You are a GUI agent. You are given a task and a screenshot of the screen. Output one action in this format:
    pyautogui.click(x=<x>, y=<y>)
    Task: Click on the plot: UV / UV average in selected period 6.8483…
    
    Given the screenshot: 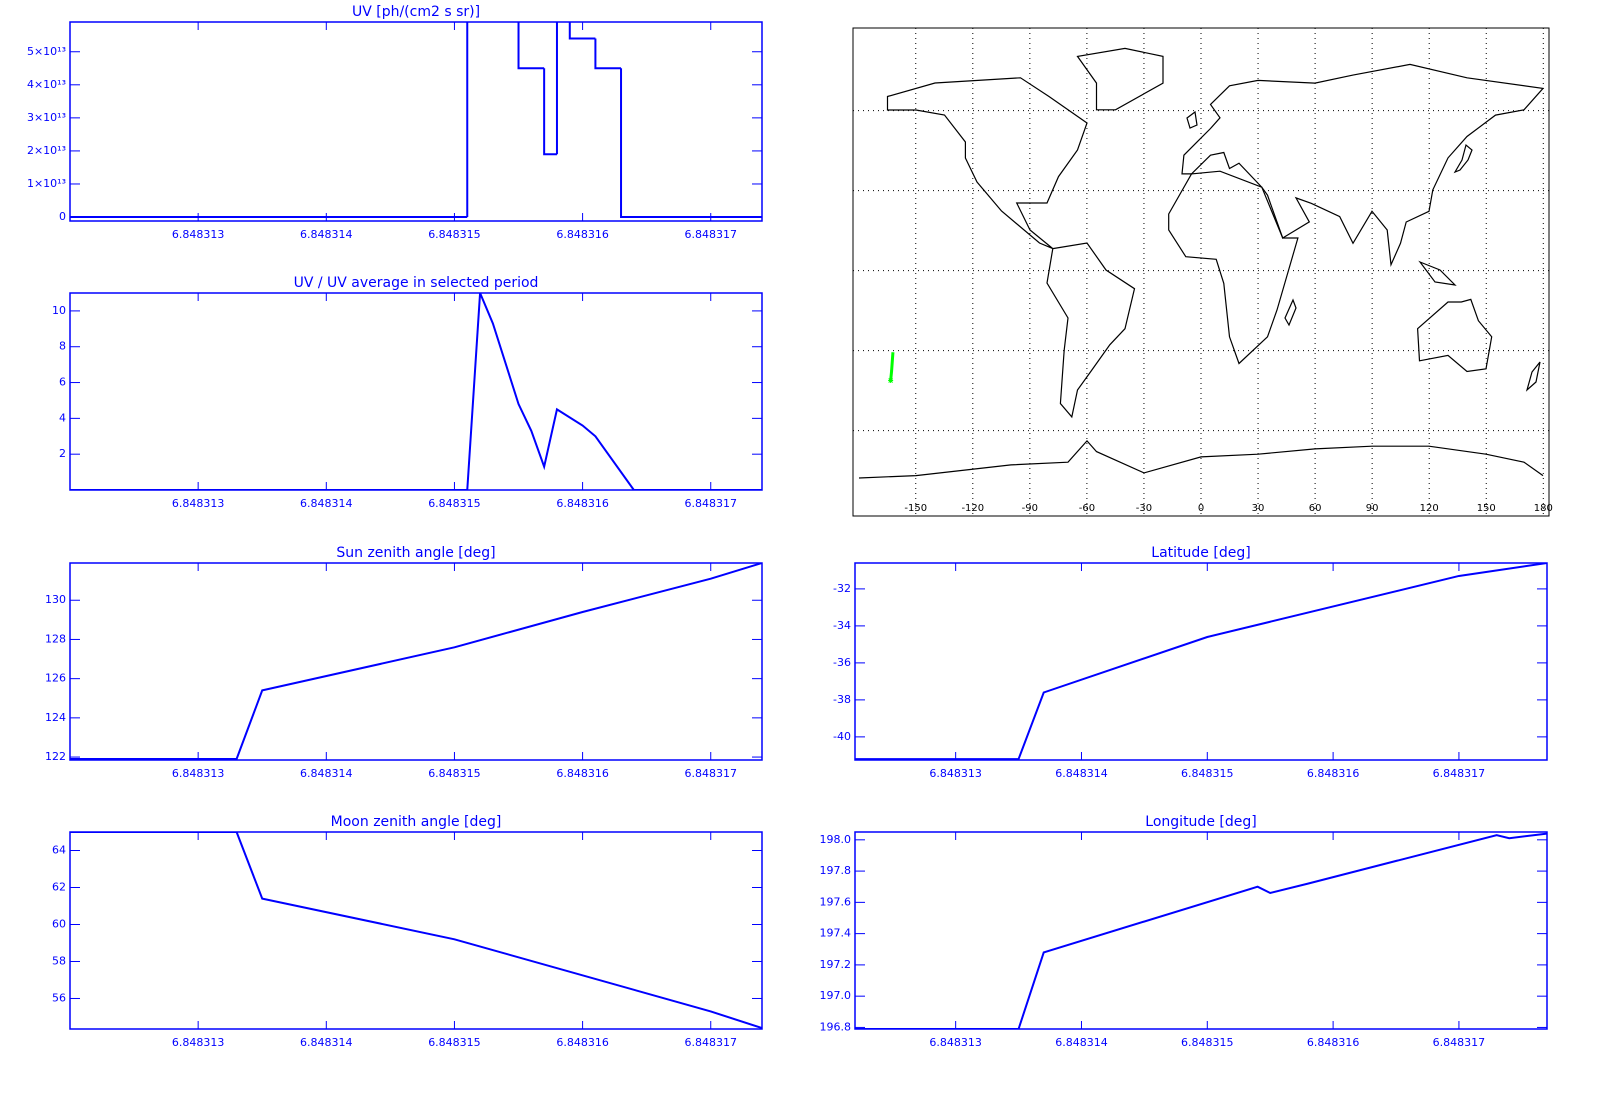 What is the action you would take?
    pyautogui.click(x=407, y=392)
    